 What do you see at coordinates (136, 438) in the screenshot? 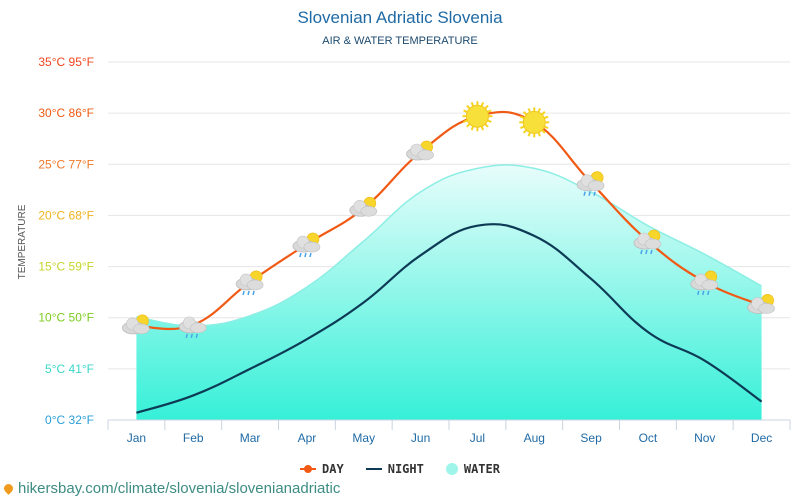
I see `x-tick-label: Jan` at bounding box center [136, 438].